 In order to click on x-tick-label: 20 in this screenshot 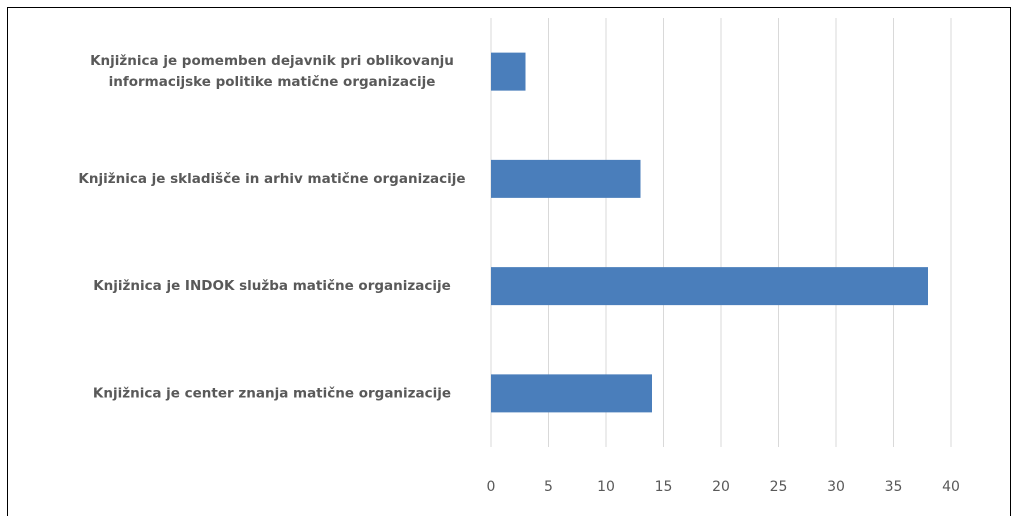, I will do `click(721, 487)`.